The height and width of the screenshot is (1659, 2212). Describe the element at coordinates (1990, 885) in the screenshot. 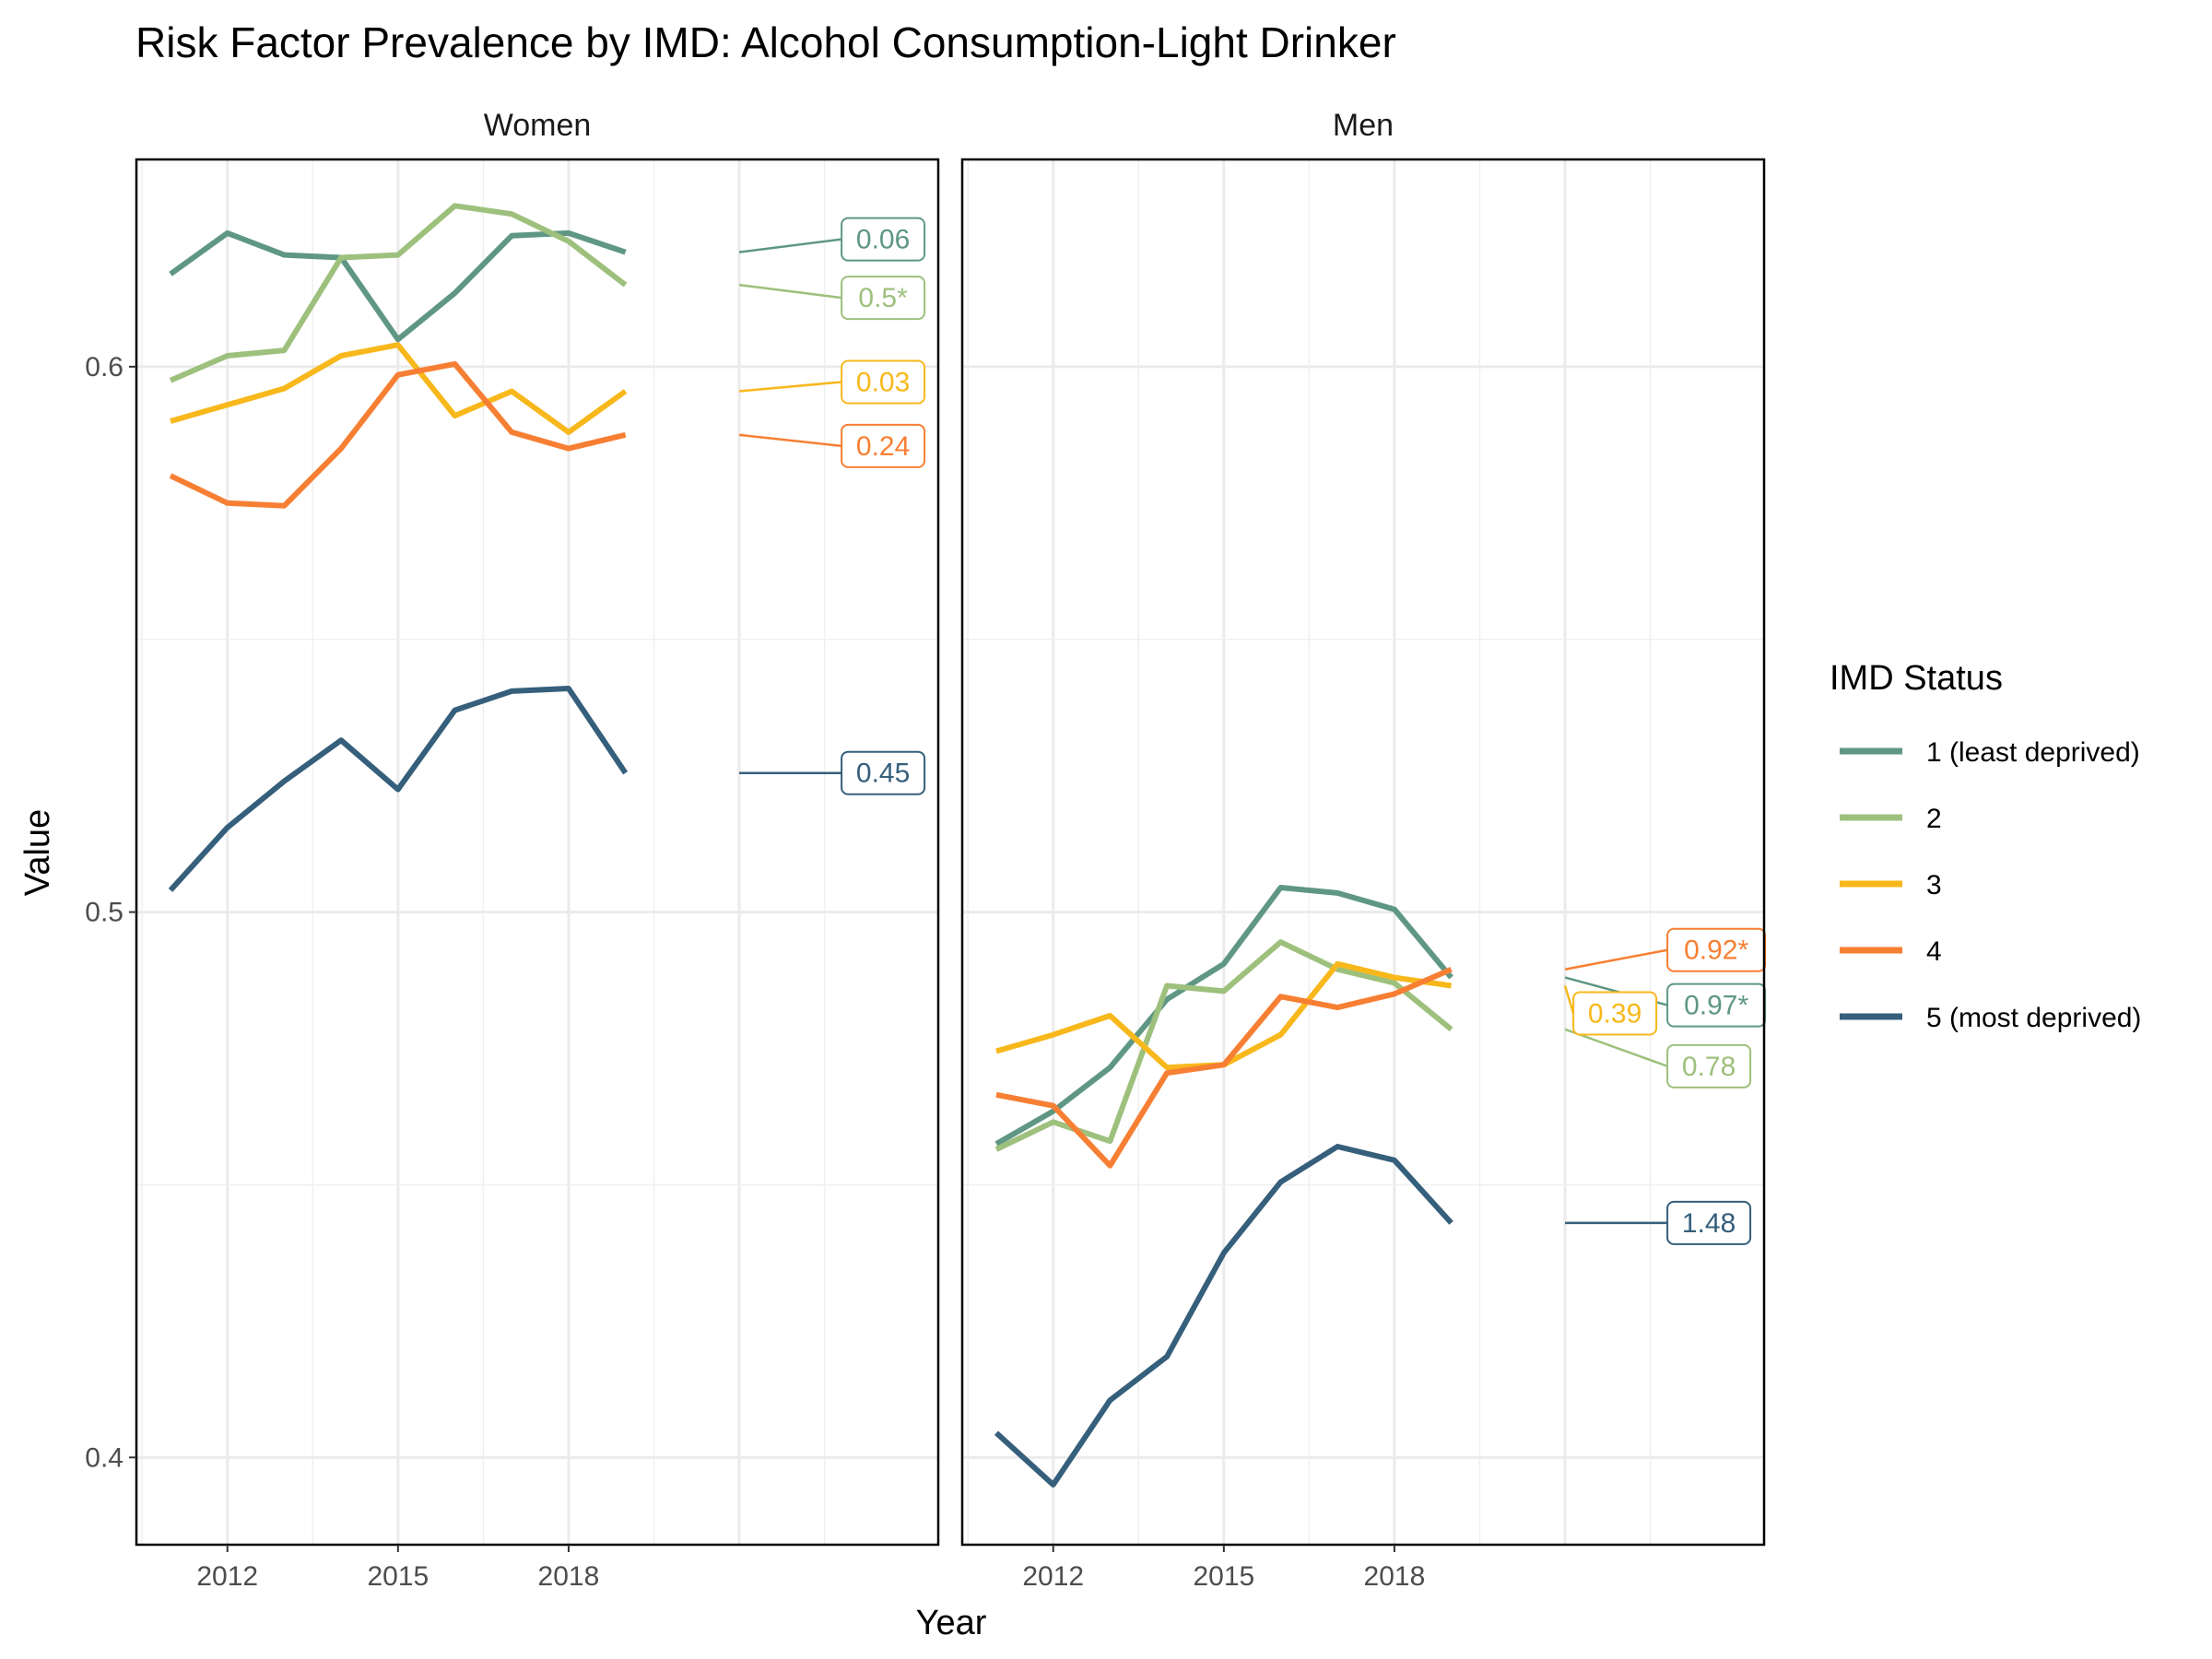

I see `legend-items: 1 (least deprived) 2 3 4 5 (most deprived)` at that location.